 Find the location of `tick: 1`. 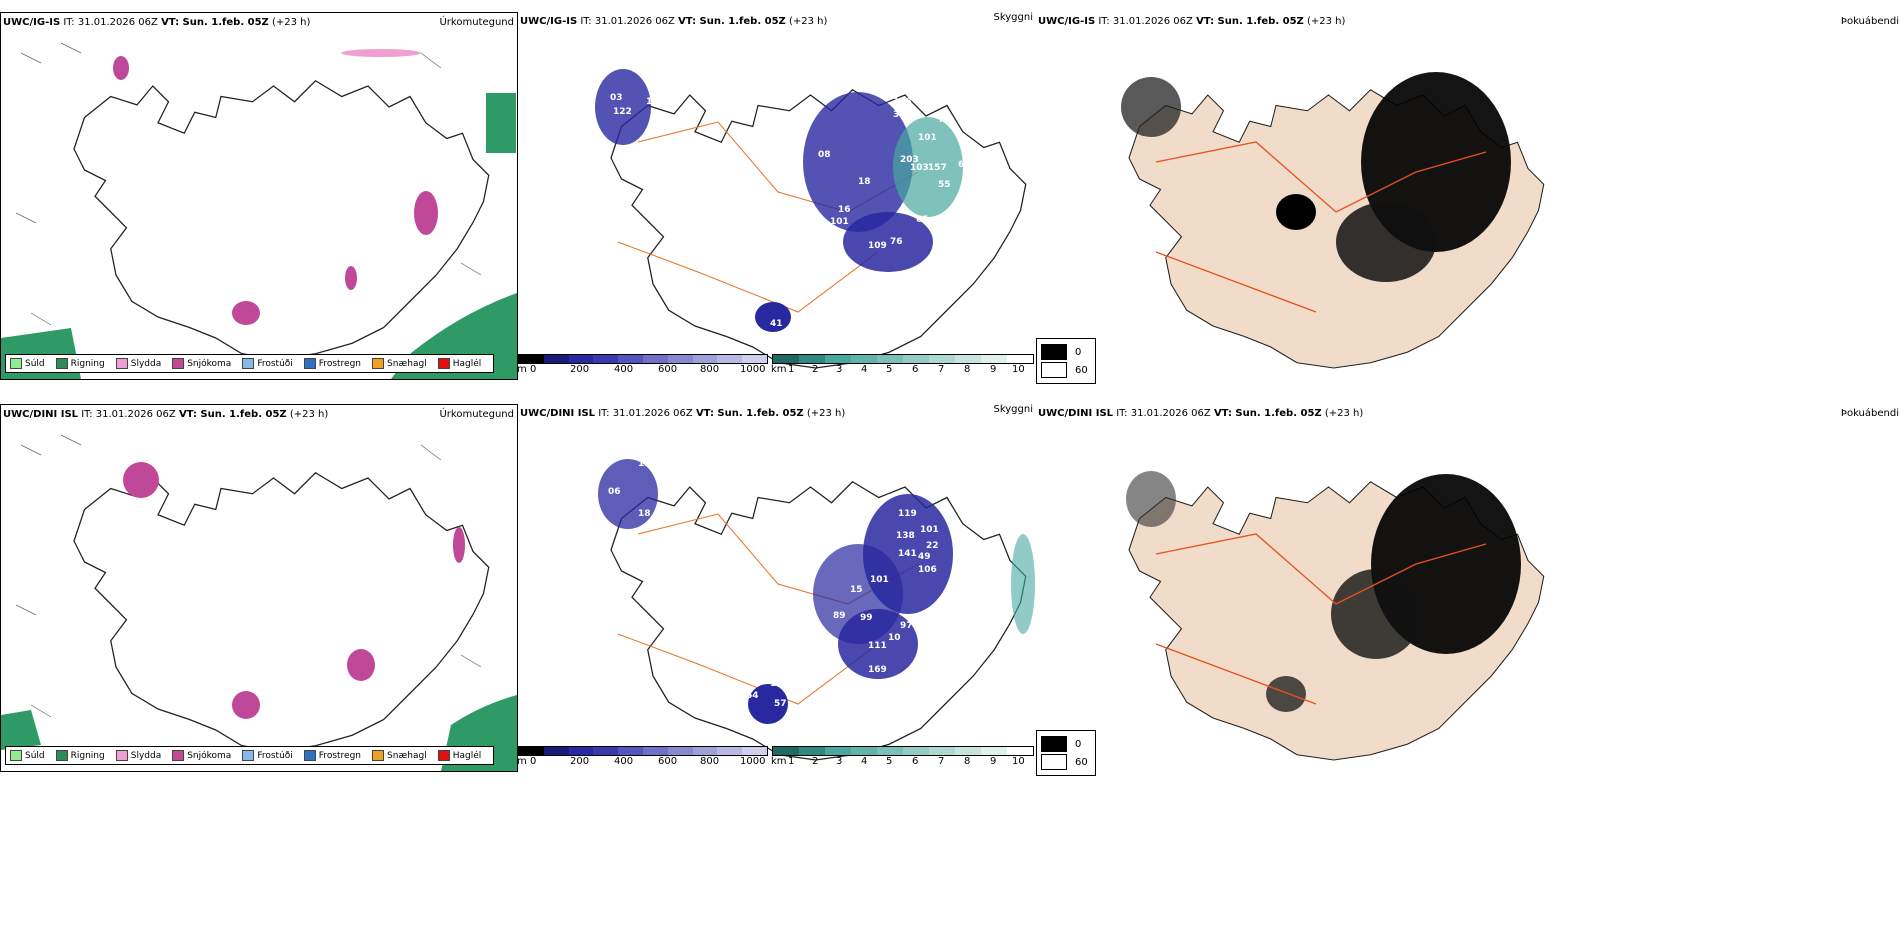

tick: 1 is located at coordinates (791, 369).